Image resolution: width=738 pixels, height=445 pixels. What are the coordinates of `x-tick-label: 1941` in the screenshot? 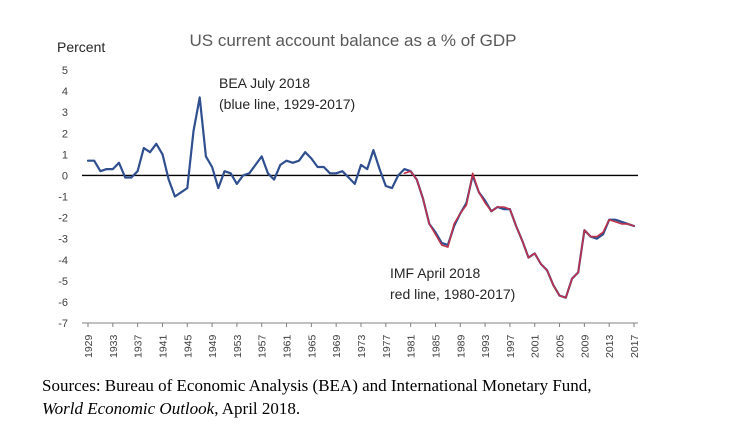 It's located at (163, 346).